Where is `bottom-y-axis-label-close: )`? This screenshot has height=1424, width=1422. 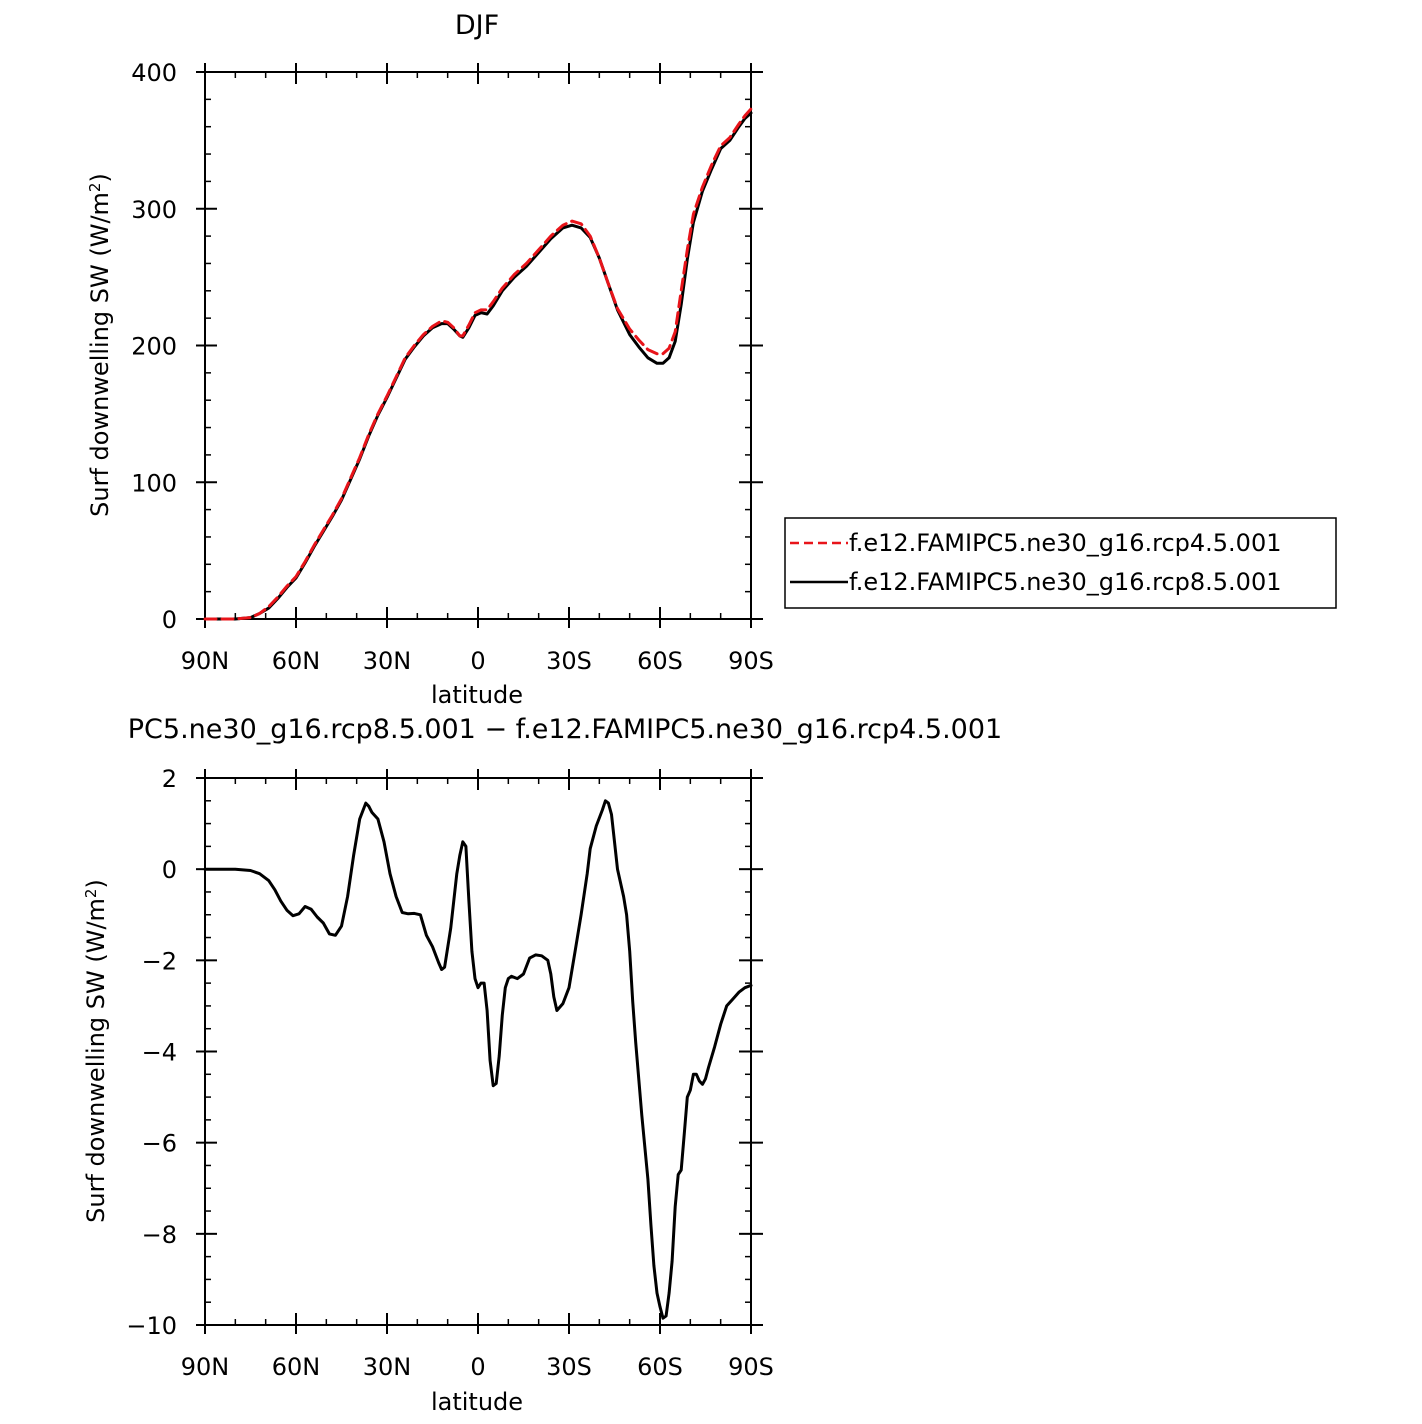
bottom-y-axis-label-close: ) is located at coordinates (96, 883).